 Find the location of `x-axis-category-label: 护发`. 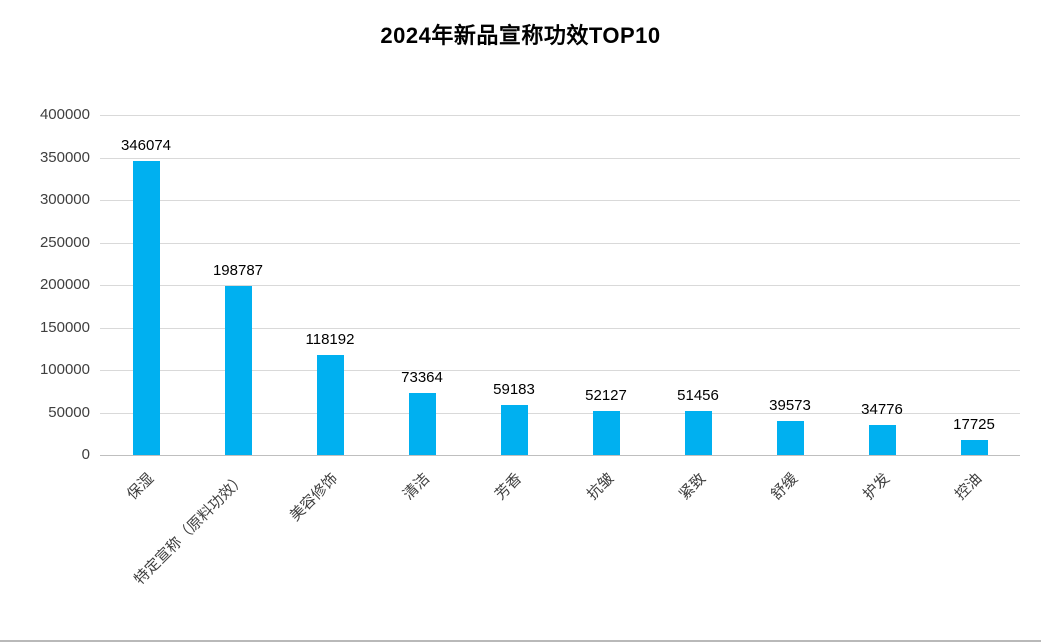

x-axis-category-label: 护发 is located at coordinates (876, 487).